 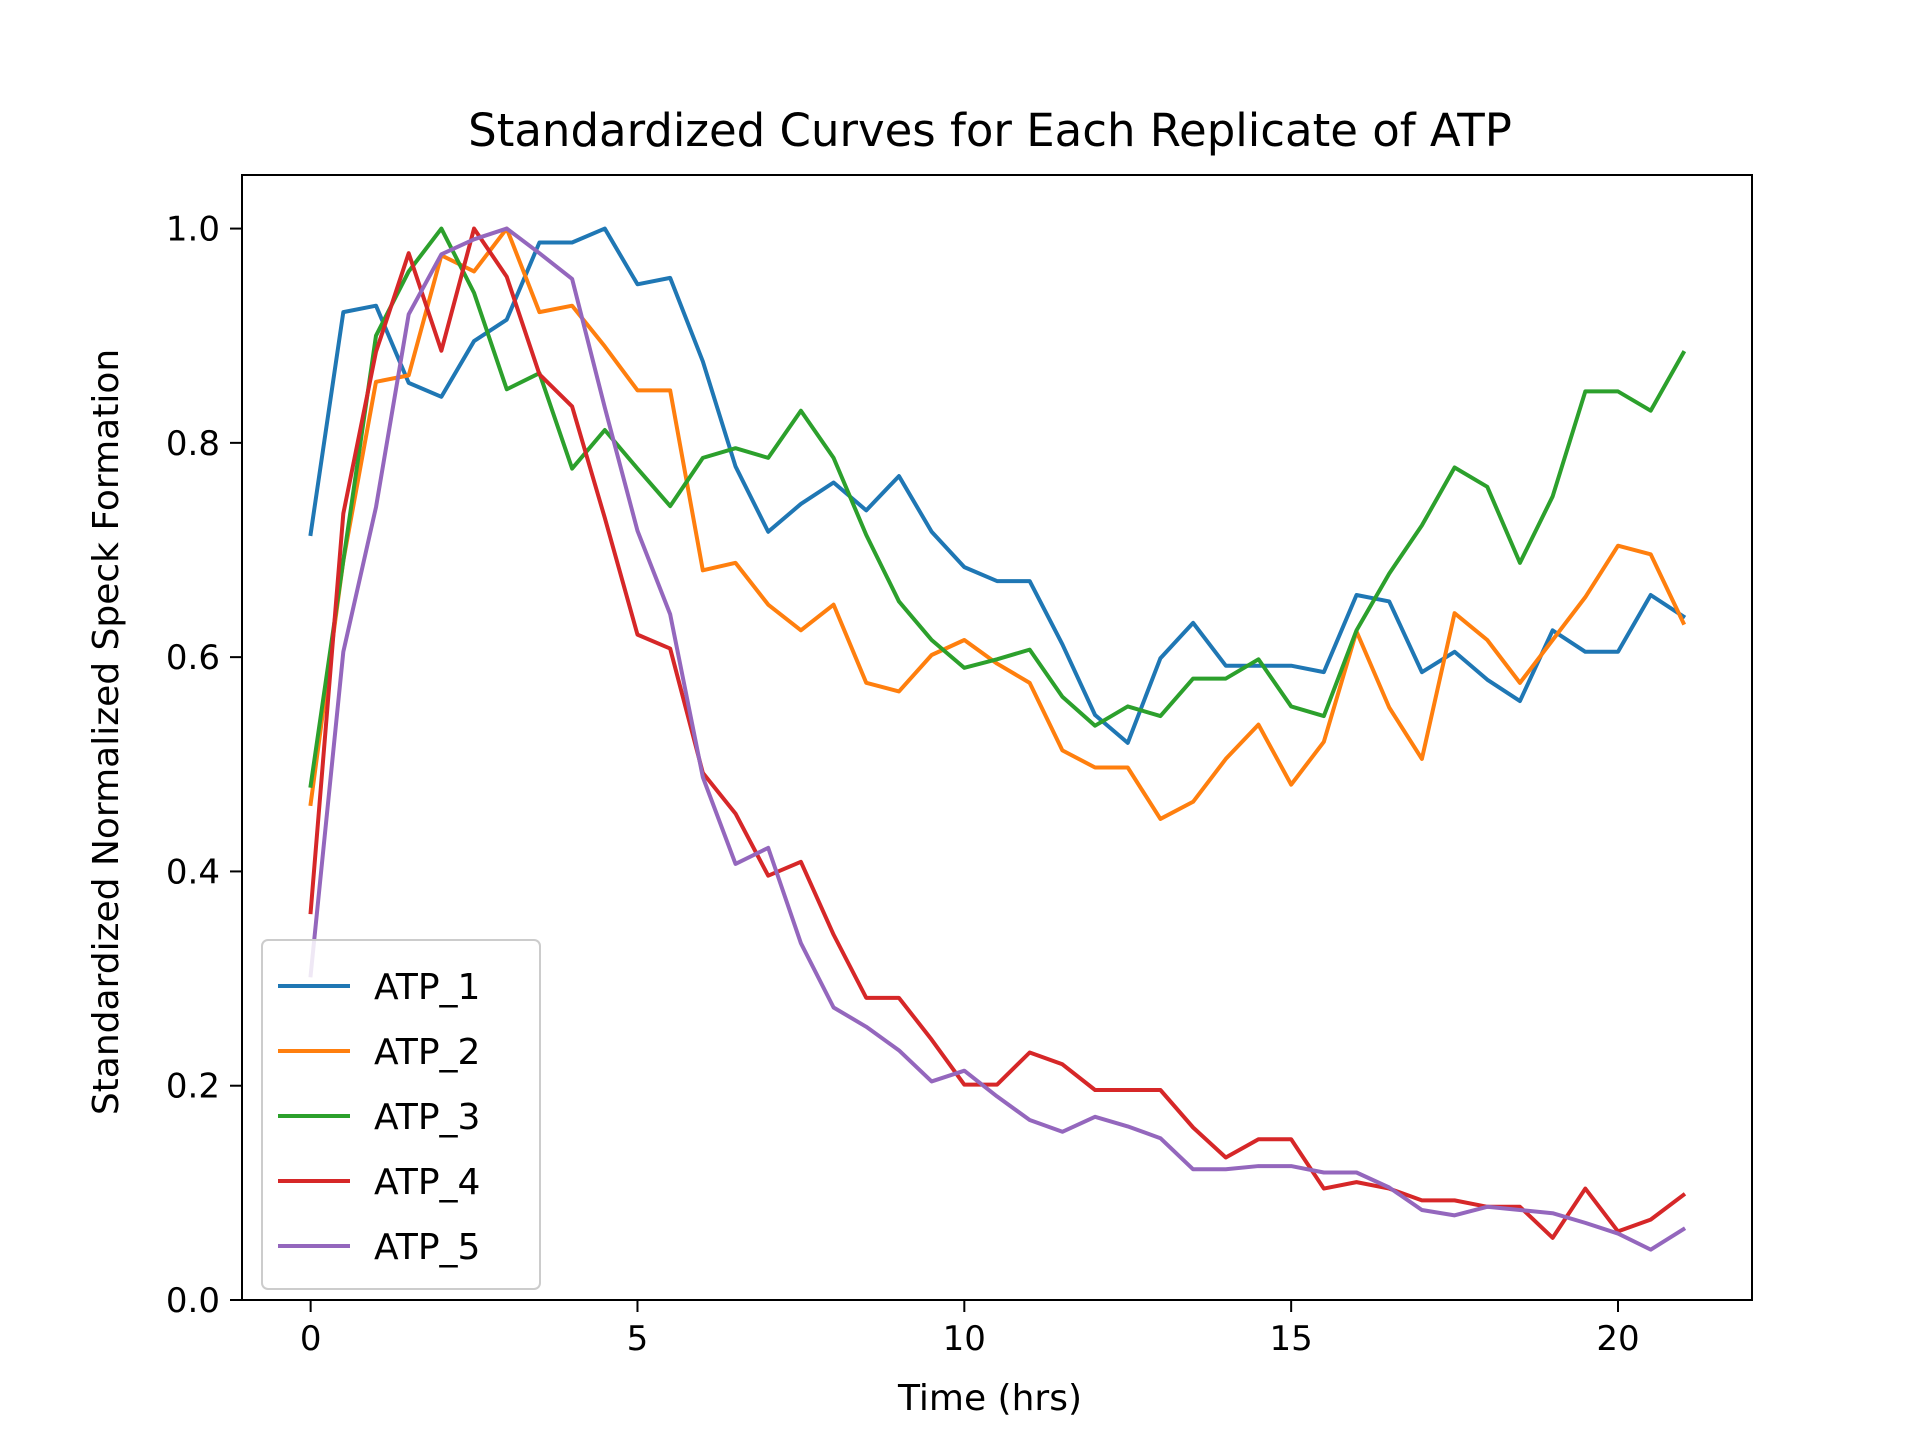 What do you see at coordinates (193, 230) in the screenshot?
I see `y-tick-label: 1.0` at bounding box center [193, 230].